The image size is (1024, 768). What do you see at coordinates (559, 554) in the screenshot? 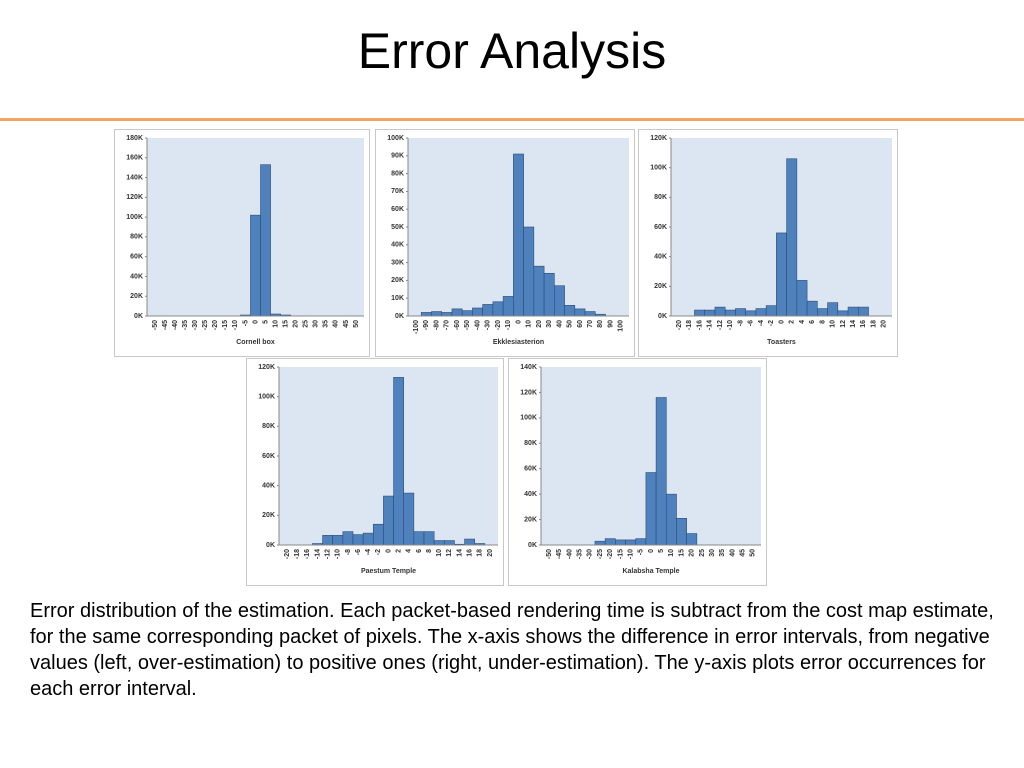
I see `x-tick-label: -45` at bounding box center [559, 554].